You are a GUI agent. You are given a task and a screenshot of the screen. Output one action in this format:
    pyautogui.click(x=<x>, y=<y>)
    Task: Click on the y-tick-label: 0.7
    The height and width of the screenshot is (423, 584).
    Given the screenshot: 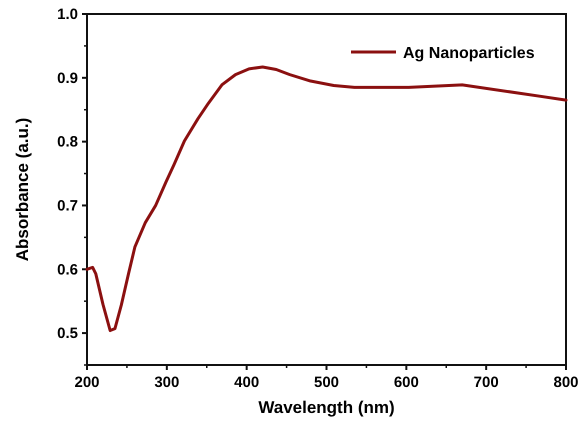 What is the action you would take?
    pyautogui.click(x=67, y=205)
    